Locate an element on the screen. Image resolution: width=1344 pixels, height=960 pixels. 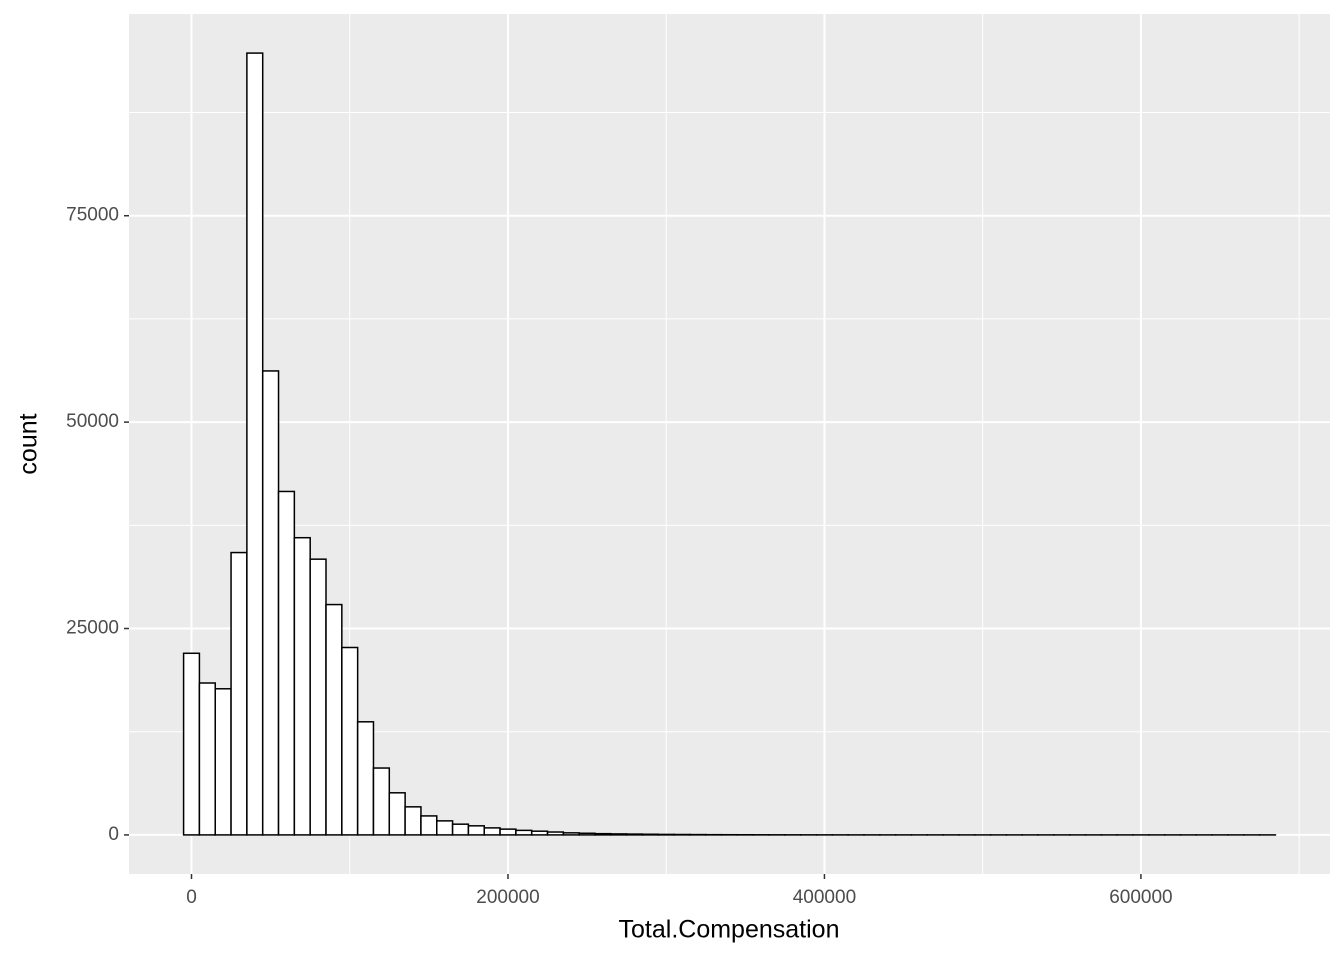
x-tick-label: 0 is located at coordinates (191, 897).